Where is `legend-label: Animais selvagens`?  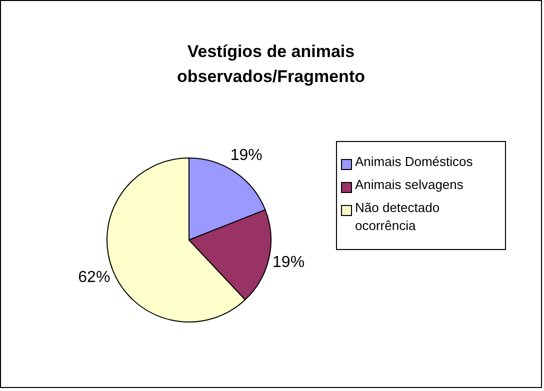
legend-label: Animais selvagens is located at coordinates (409, 185).